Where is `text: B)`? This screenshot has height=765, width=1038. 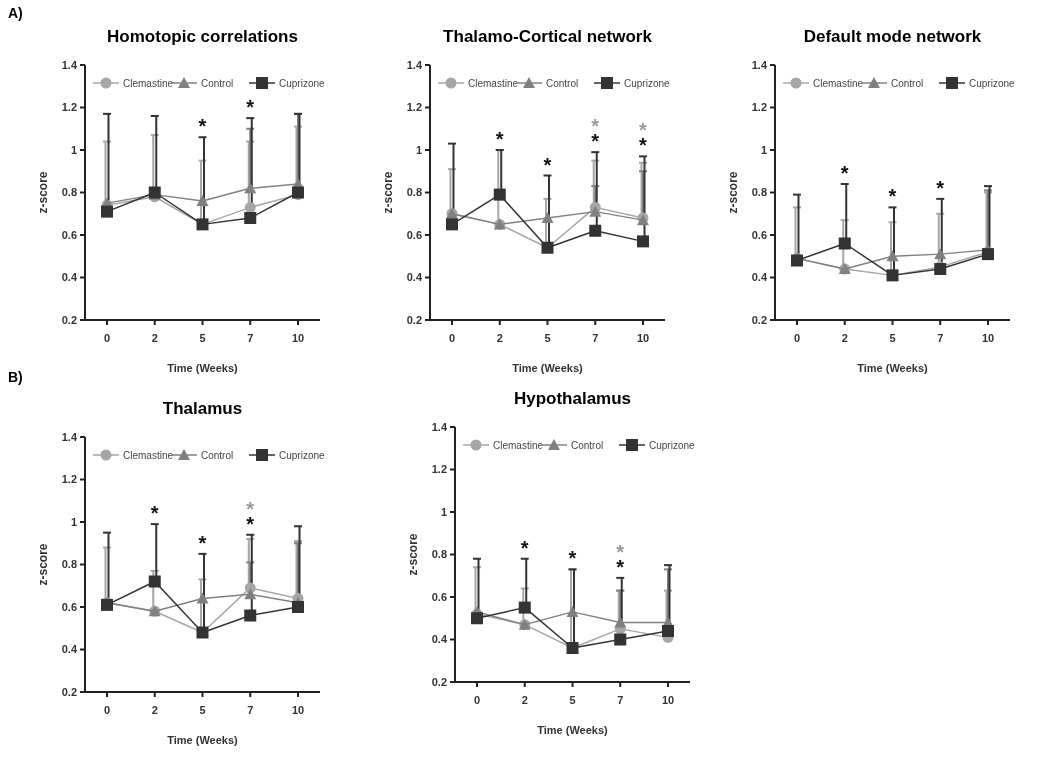
text: B) is located at coordinates (15, 377).